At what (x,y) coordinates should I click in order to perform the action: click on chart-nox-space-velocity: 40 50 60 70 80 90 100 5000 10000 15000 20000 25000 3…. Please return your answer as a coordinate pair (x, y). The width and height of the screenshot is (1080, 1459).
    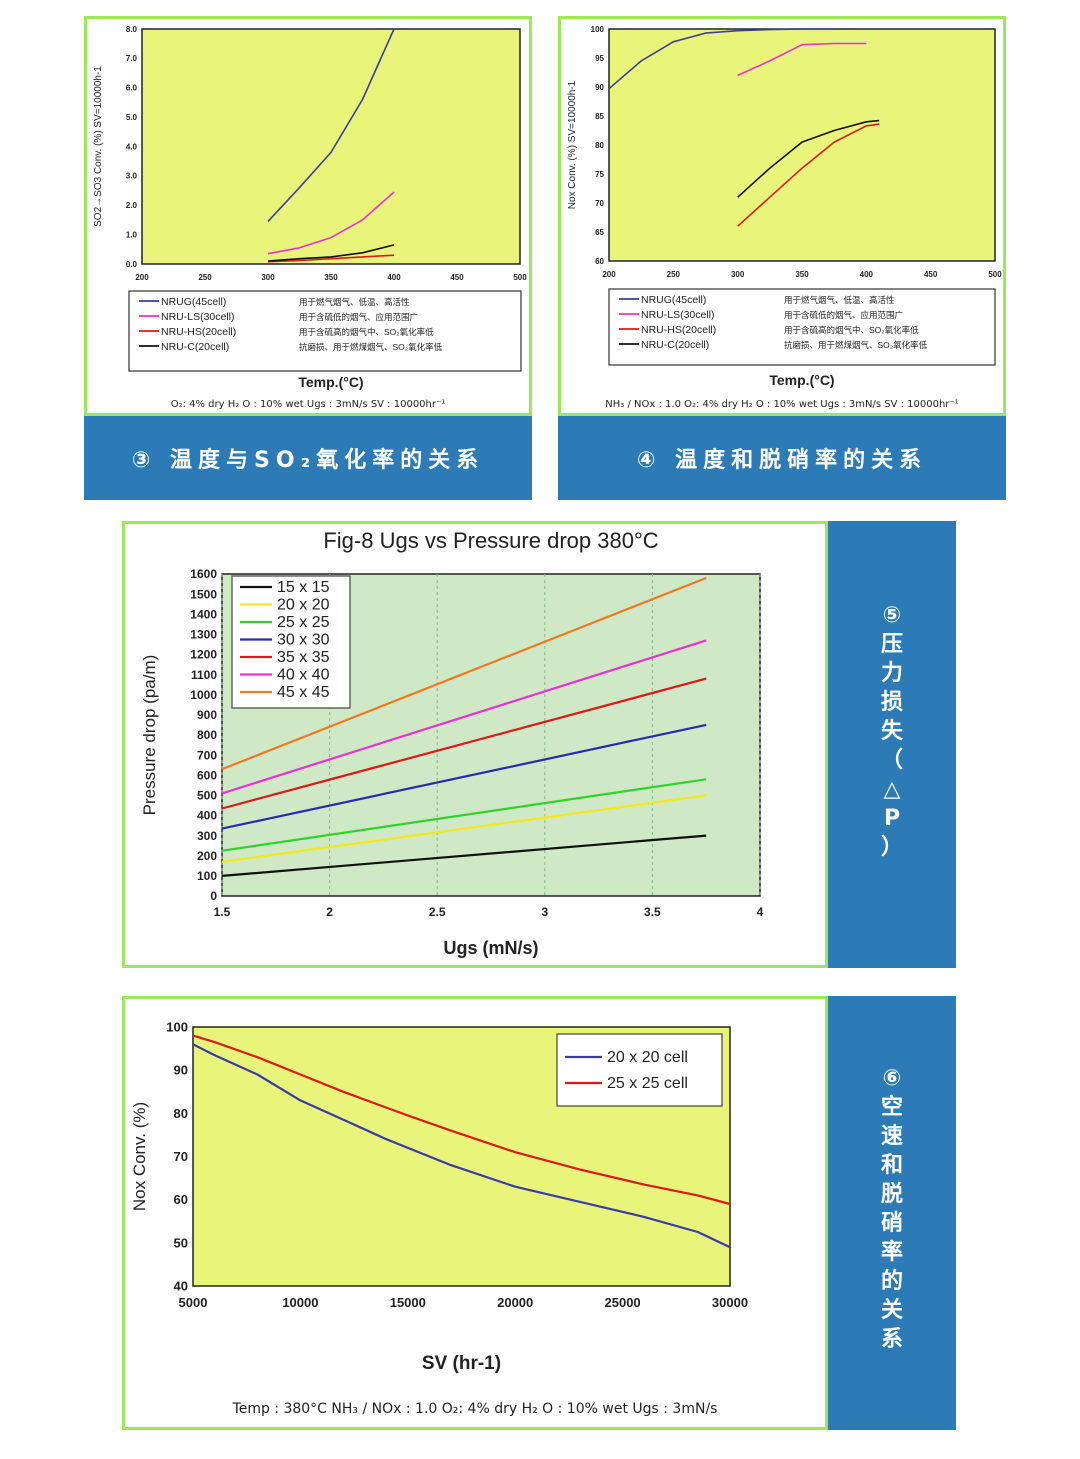
    Looking at the image, I should click on (439, 1197).